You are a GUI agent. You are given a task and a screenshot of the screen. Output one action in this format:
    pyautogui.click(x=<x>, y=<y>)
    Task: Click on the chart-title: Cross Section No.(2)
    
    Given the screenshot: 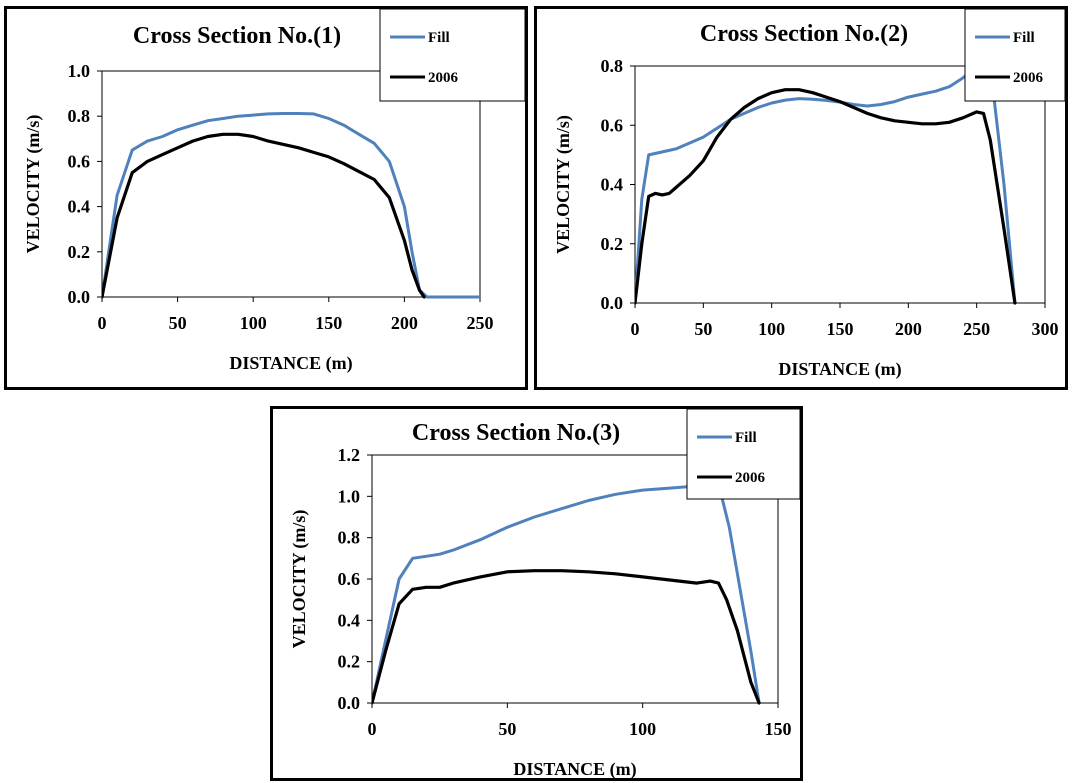 What is the action you would take?
    pyautogui.click(x=804, y=34)
    